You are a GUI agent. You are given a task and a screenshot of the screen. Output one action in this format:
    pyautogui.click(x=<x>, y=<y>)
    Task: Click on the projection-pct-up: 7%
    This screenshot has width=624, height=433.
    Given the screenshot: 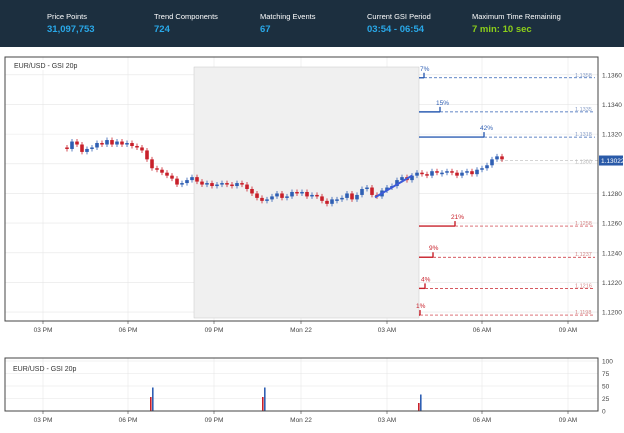 What is the action you would take?
    pyautogui.click(x=425, y=69)
    